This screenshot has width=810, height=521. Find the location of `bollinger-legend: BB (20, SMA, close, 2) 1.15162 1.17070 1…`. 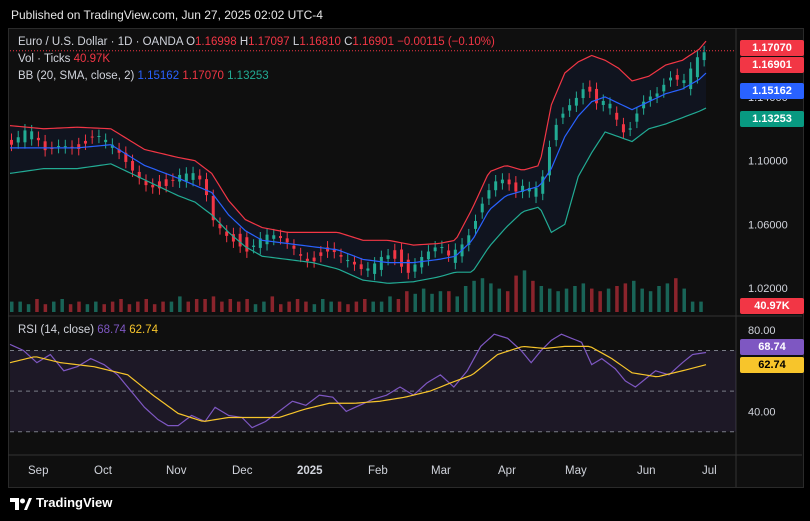

bollinger-legend: BB (20, SMA, close, 2) 1.15162 1.17070 1… is located at coordinates (143, 76).